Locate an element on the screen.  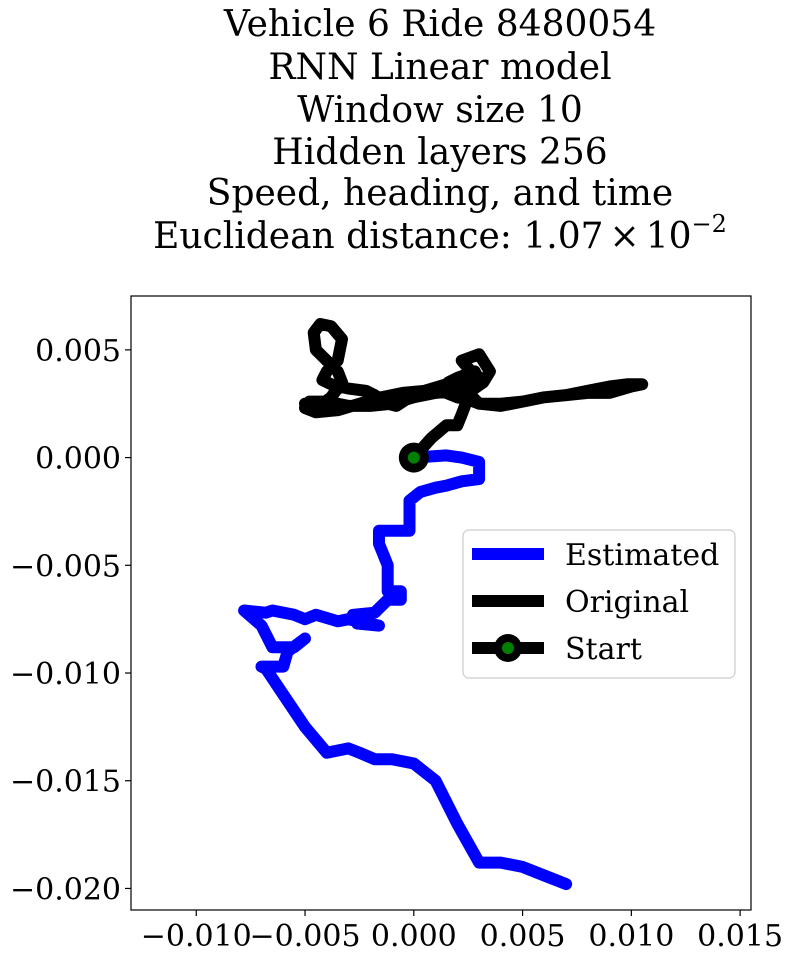
legend-label-original: Original is located at coordinates (627, 602).